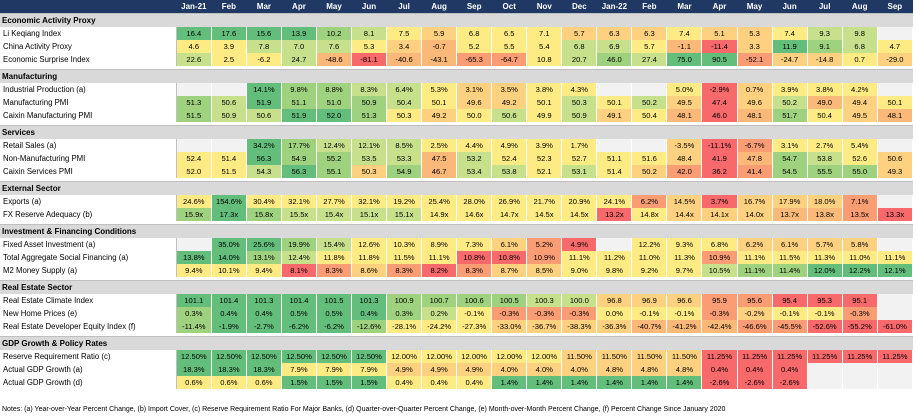 The image size is (916, 418). Describe the element at coordinates (719, 270) in the screenshot. I see `indicator-value-cell: 10.5%` at that location.